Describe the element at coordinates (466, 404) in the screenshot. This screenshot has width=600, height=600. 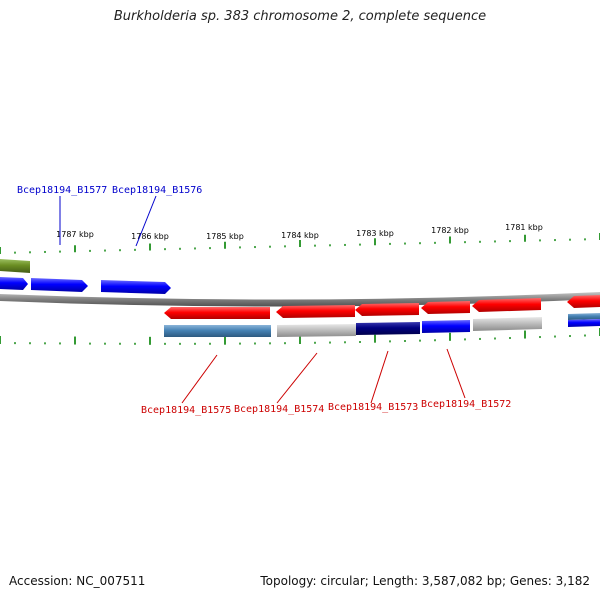
I see `gene-label-B1572: Bcep18194_B1572` at that location.